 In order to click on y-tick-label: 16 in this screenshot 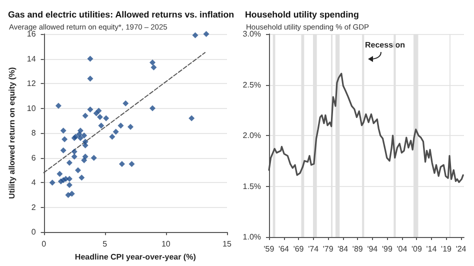, I will do `click(31, 34)`.